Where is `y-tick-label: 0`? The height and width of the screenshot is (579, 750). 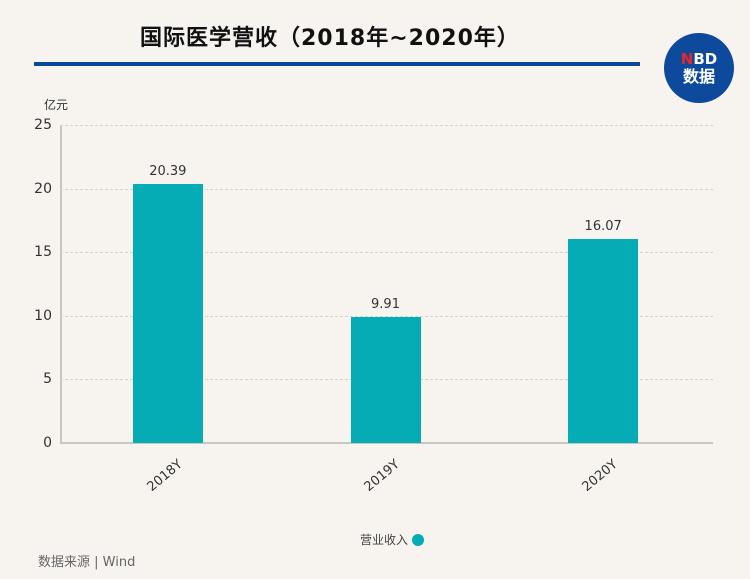 y-tick-label: 0 is located at coordinates (47, 443).